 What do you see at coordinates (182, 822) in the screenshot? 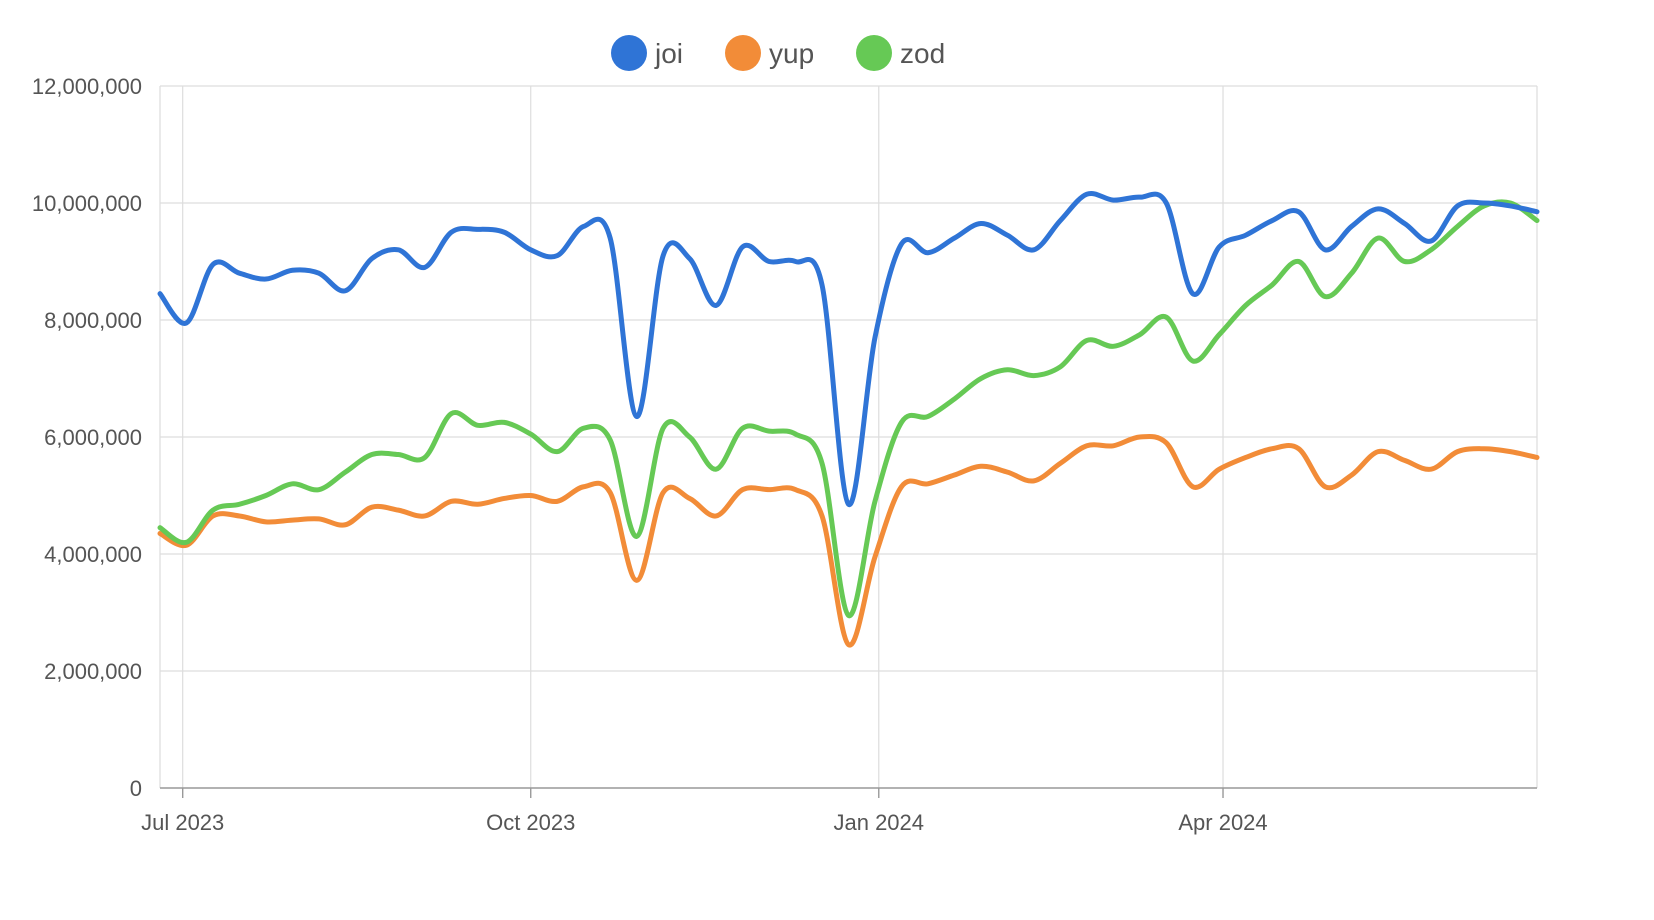
I see `x-tick-label: Jul 2023` at bounding box center [182, 822].